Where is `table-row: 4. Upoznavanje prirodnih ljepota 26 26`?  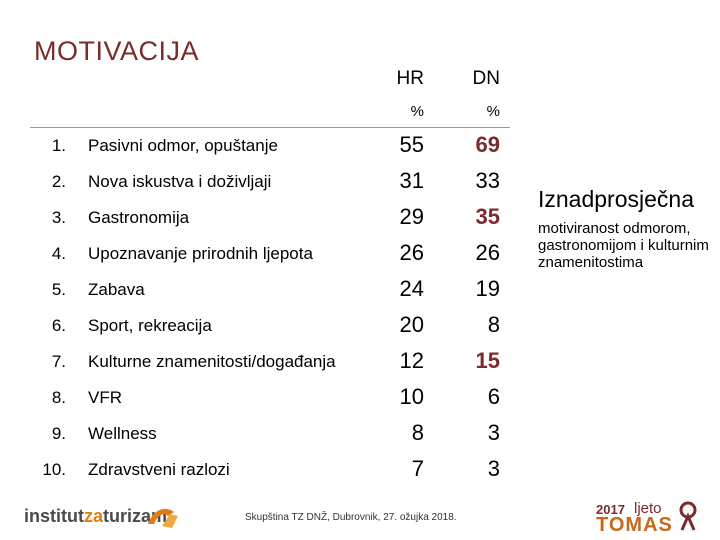
table-row: 4. Upoznavanje prirodnih ljepota 26 26 is located at coordinates (260, 254).